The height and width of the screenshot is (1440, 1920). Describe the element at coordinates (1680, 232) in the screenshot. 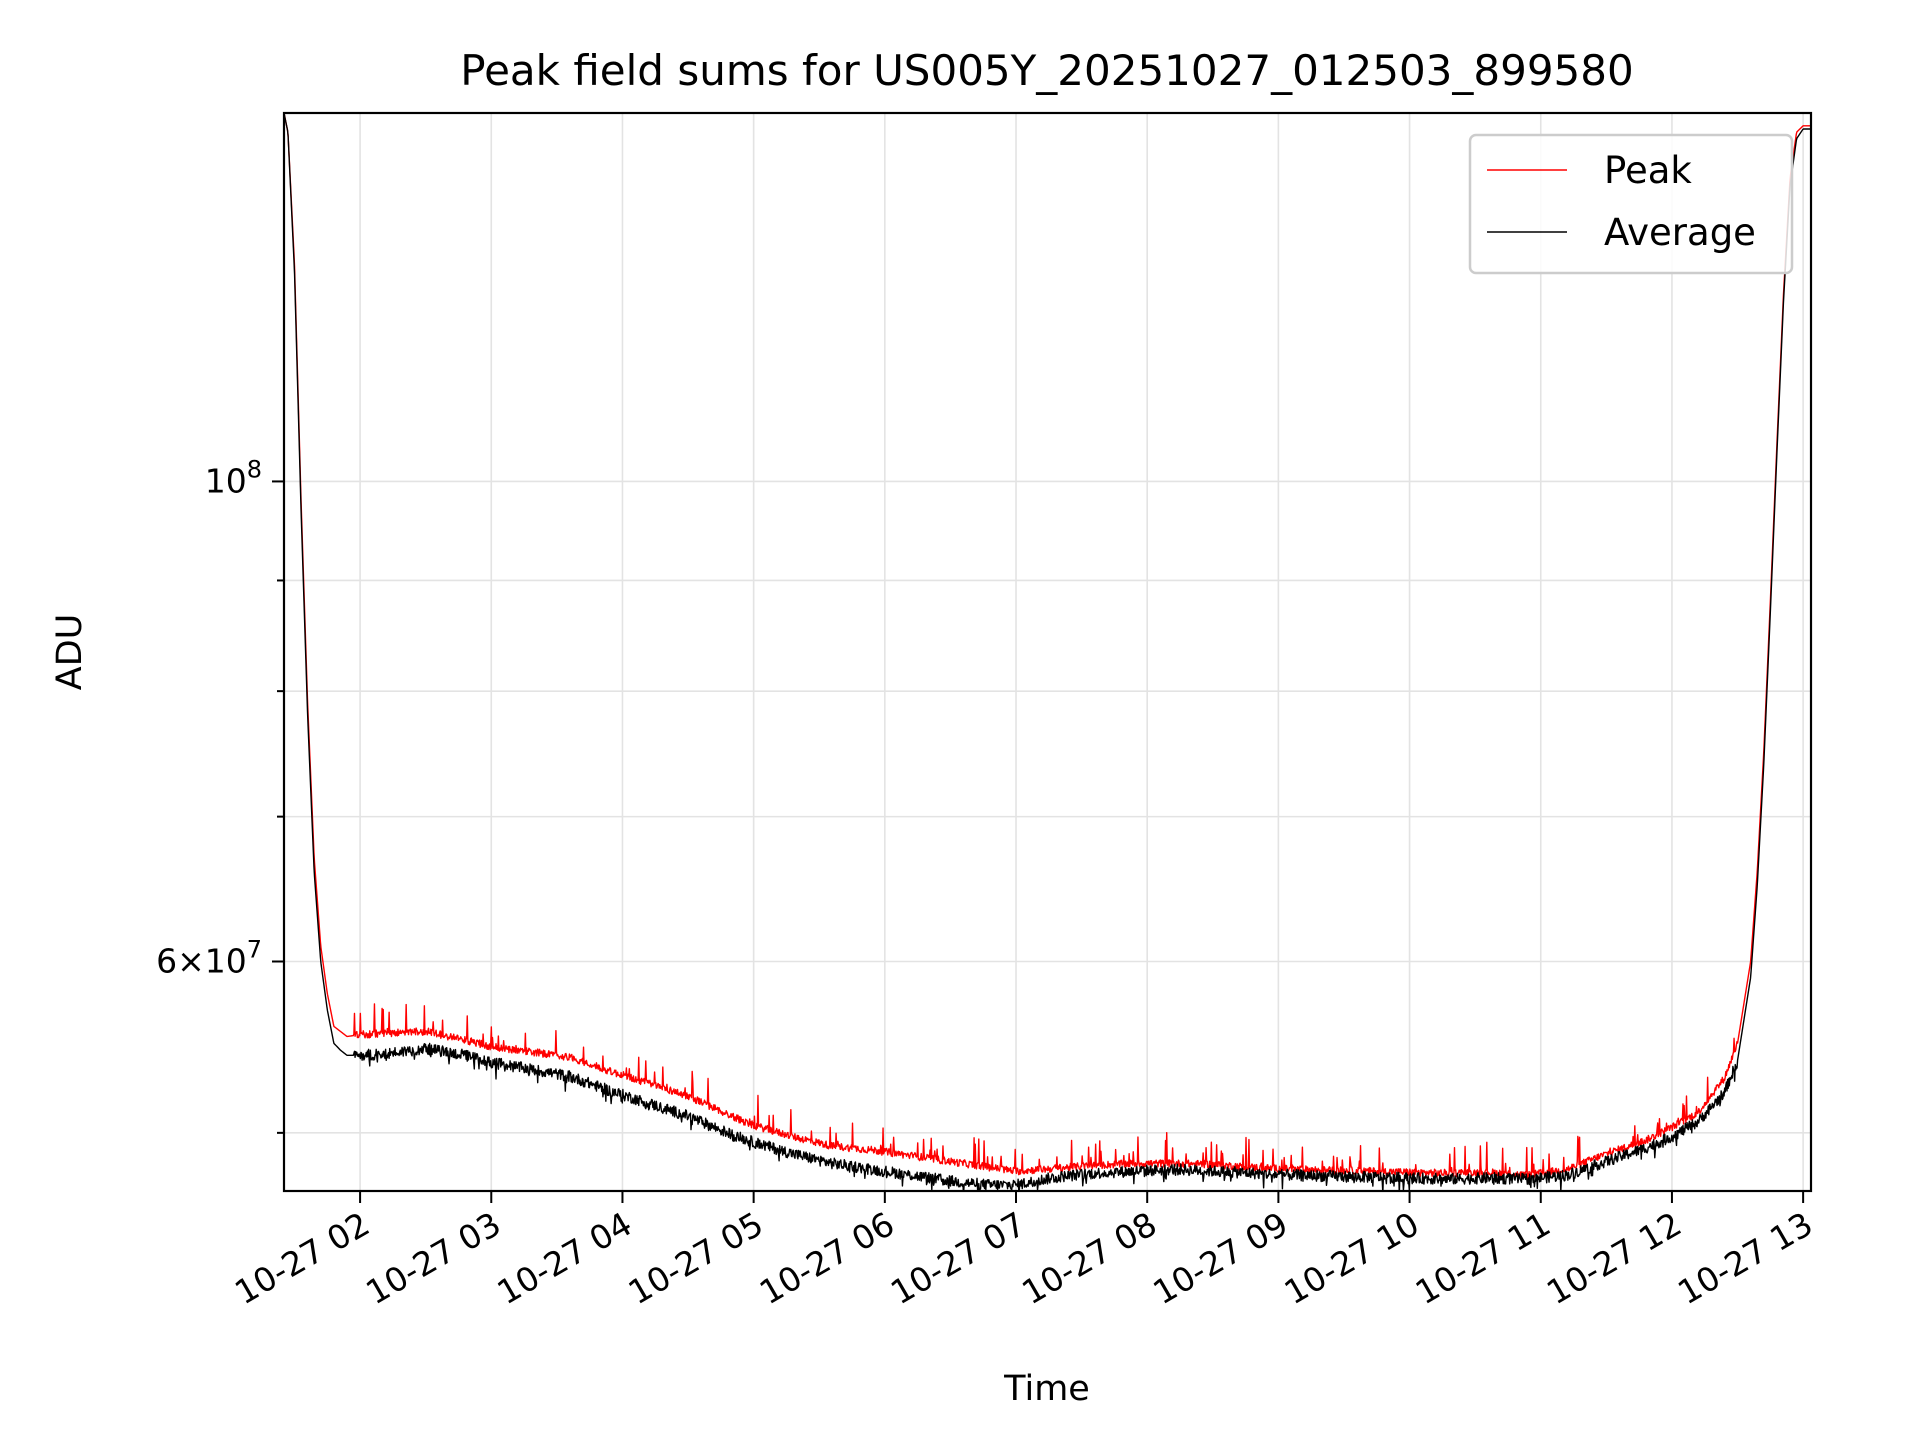

I see `legend-average-label: Average` at that location.